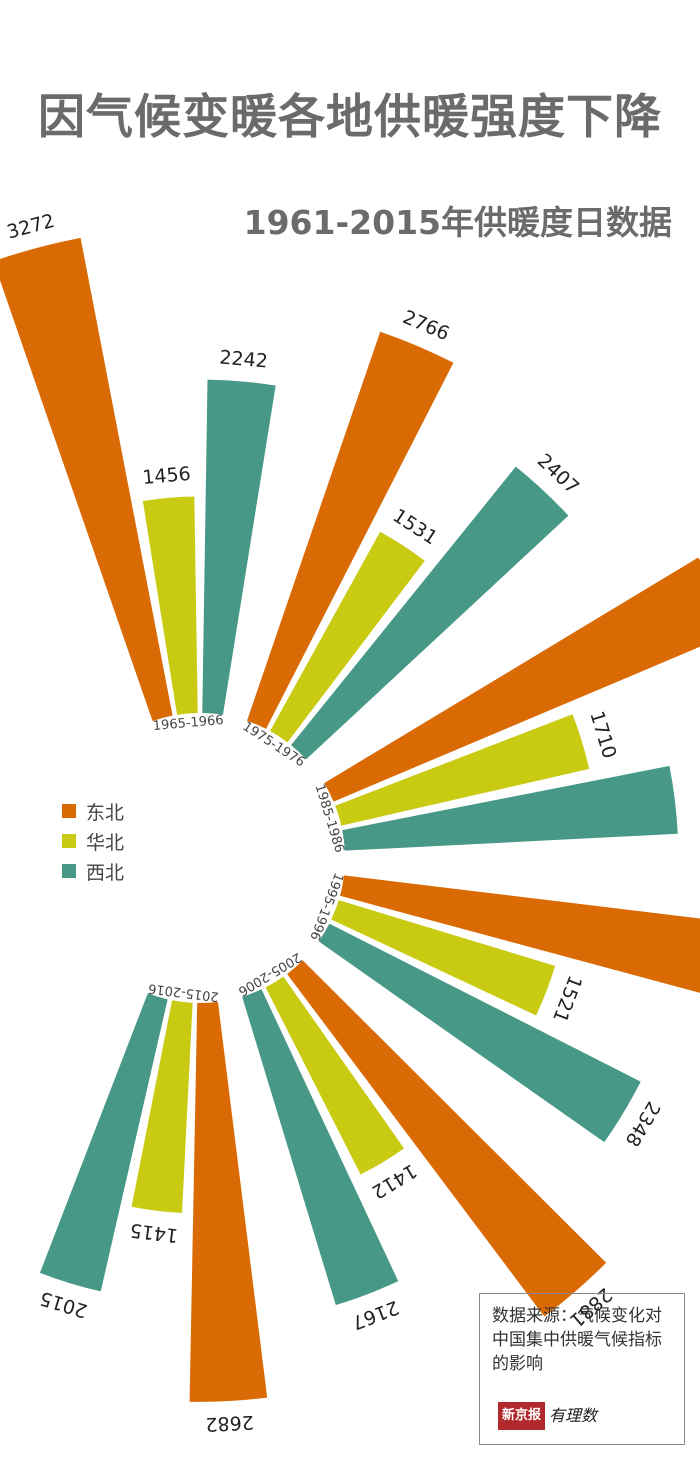 This screenshot has height=1466, width=700. I want to click on legend-label-north: 华北, so click(105, 842).